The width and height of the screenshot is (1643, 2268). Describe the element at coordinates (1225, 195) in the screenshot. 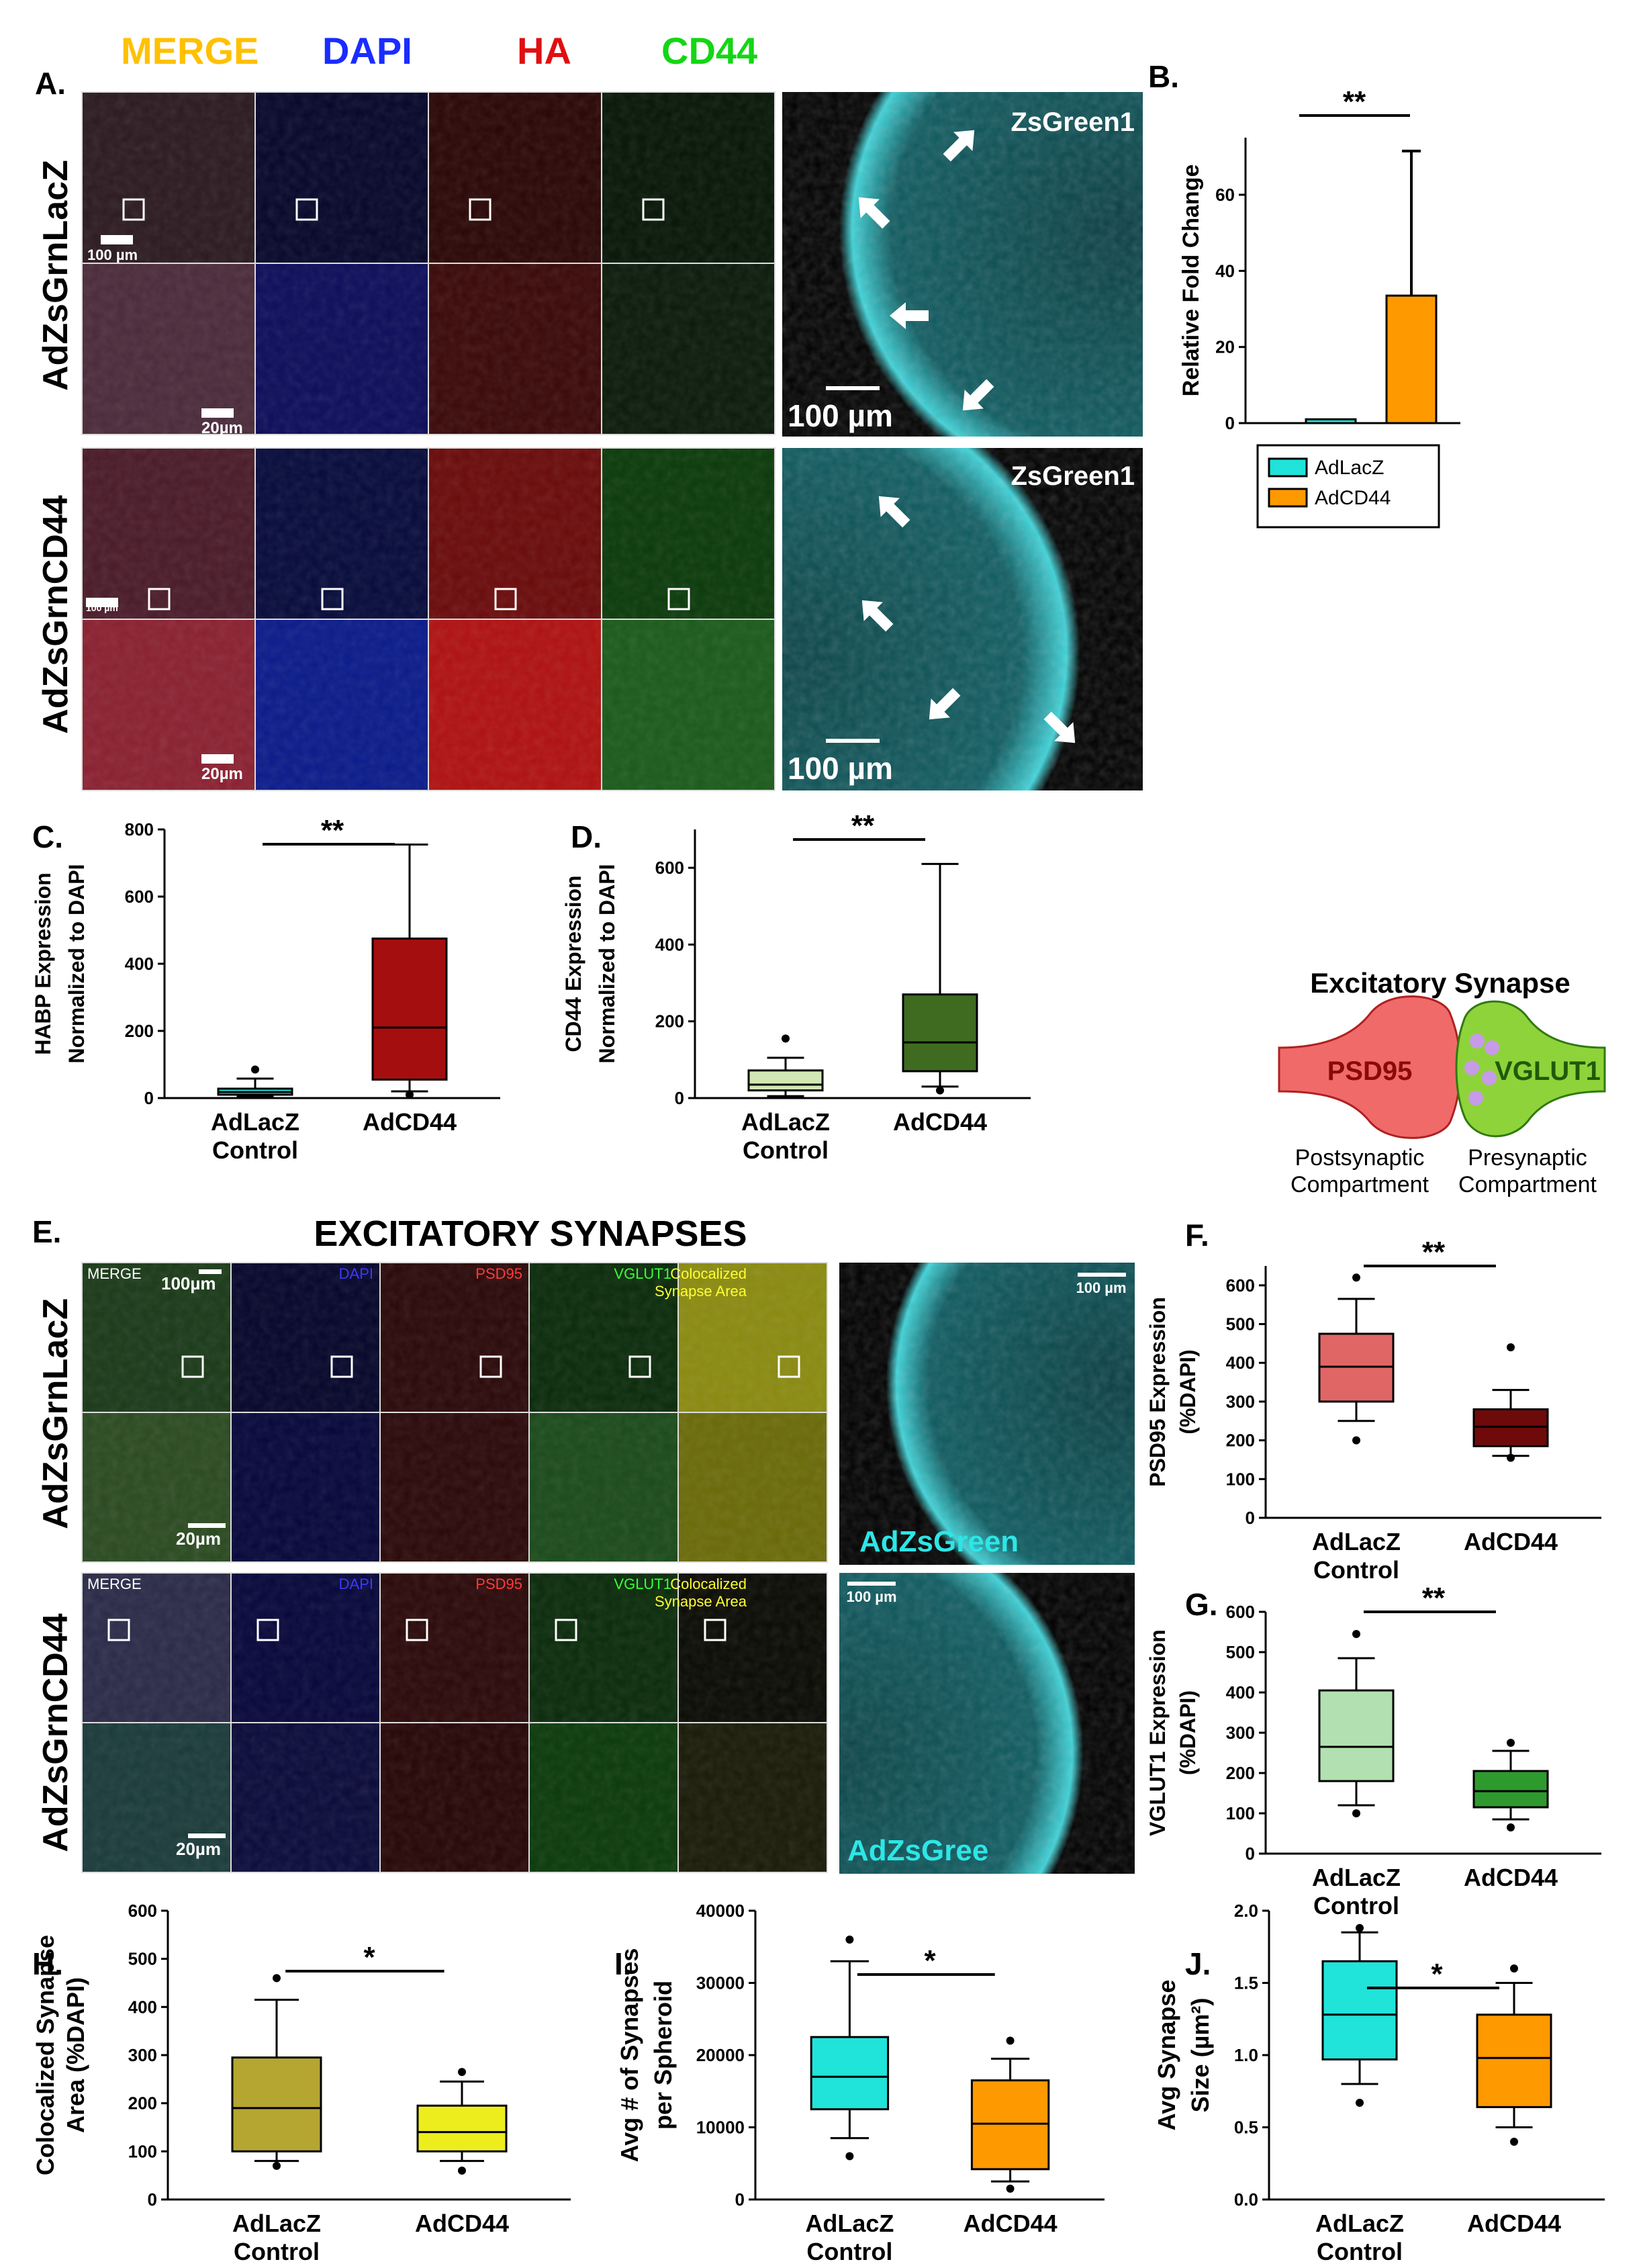

I see `y-tick-label: 60` at that location.